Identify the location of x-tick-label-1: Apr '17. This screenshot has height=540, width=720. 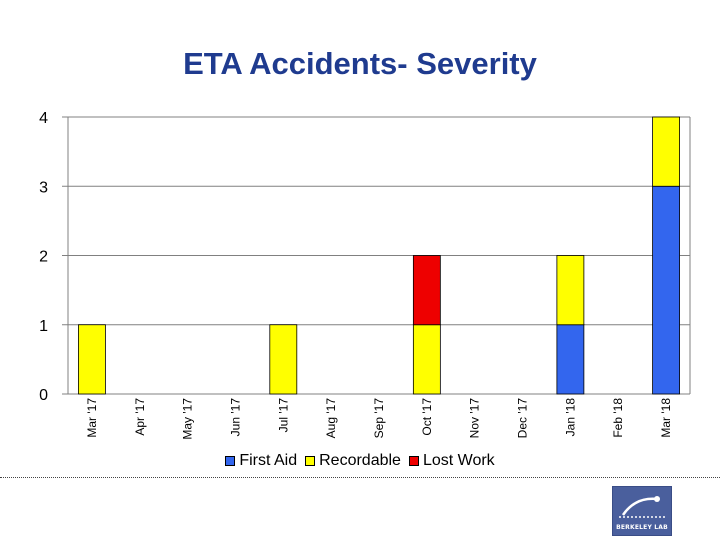
(140, 417).